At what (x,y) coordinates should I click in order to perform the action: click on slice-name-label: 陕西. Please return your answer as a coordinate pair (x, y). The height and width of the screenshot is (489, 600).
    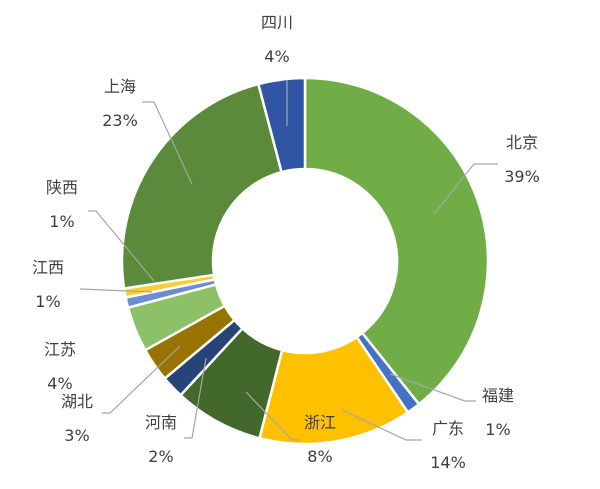
    Looking at the image, I should click on (62, 187).